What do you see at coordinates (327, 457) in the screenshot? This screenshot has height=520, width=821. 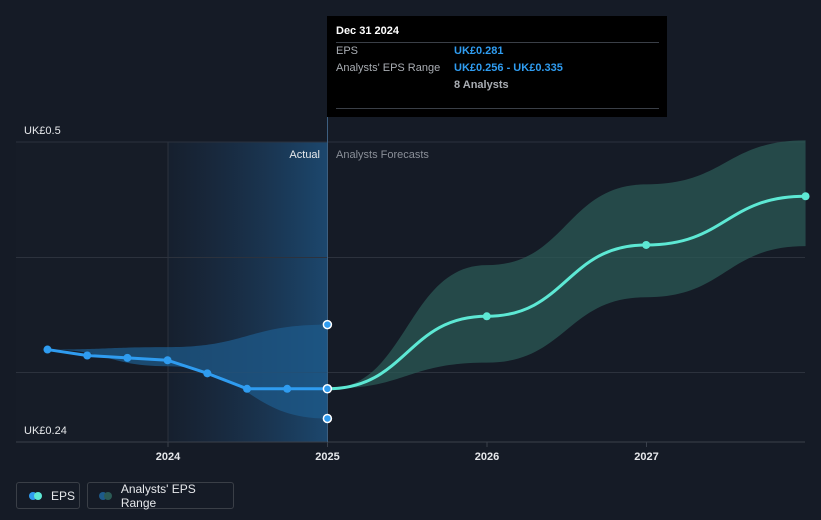 I see `x-tick-2025: 2025` at bounding box center [327, 457].